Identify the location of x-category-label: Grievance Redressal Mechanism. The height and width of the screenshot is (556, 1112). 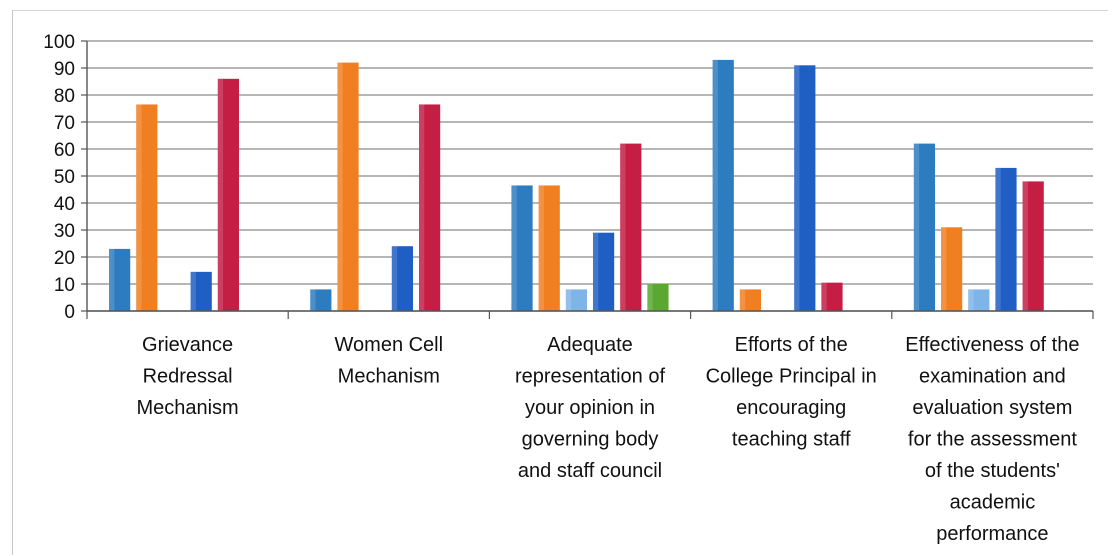
(187, 376).